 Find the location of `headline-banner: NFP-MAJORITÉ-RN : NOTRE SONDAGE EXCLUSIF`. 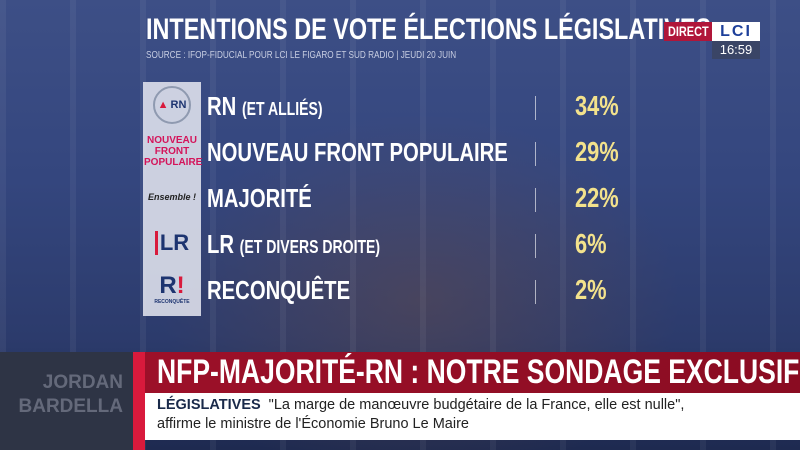

headline-banner: NFP-MAJORITÉ-RN : NOTRE SONDAGE EXCLUSIF is located at coordinates (472, 372).